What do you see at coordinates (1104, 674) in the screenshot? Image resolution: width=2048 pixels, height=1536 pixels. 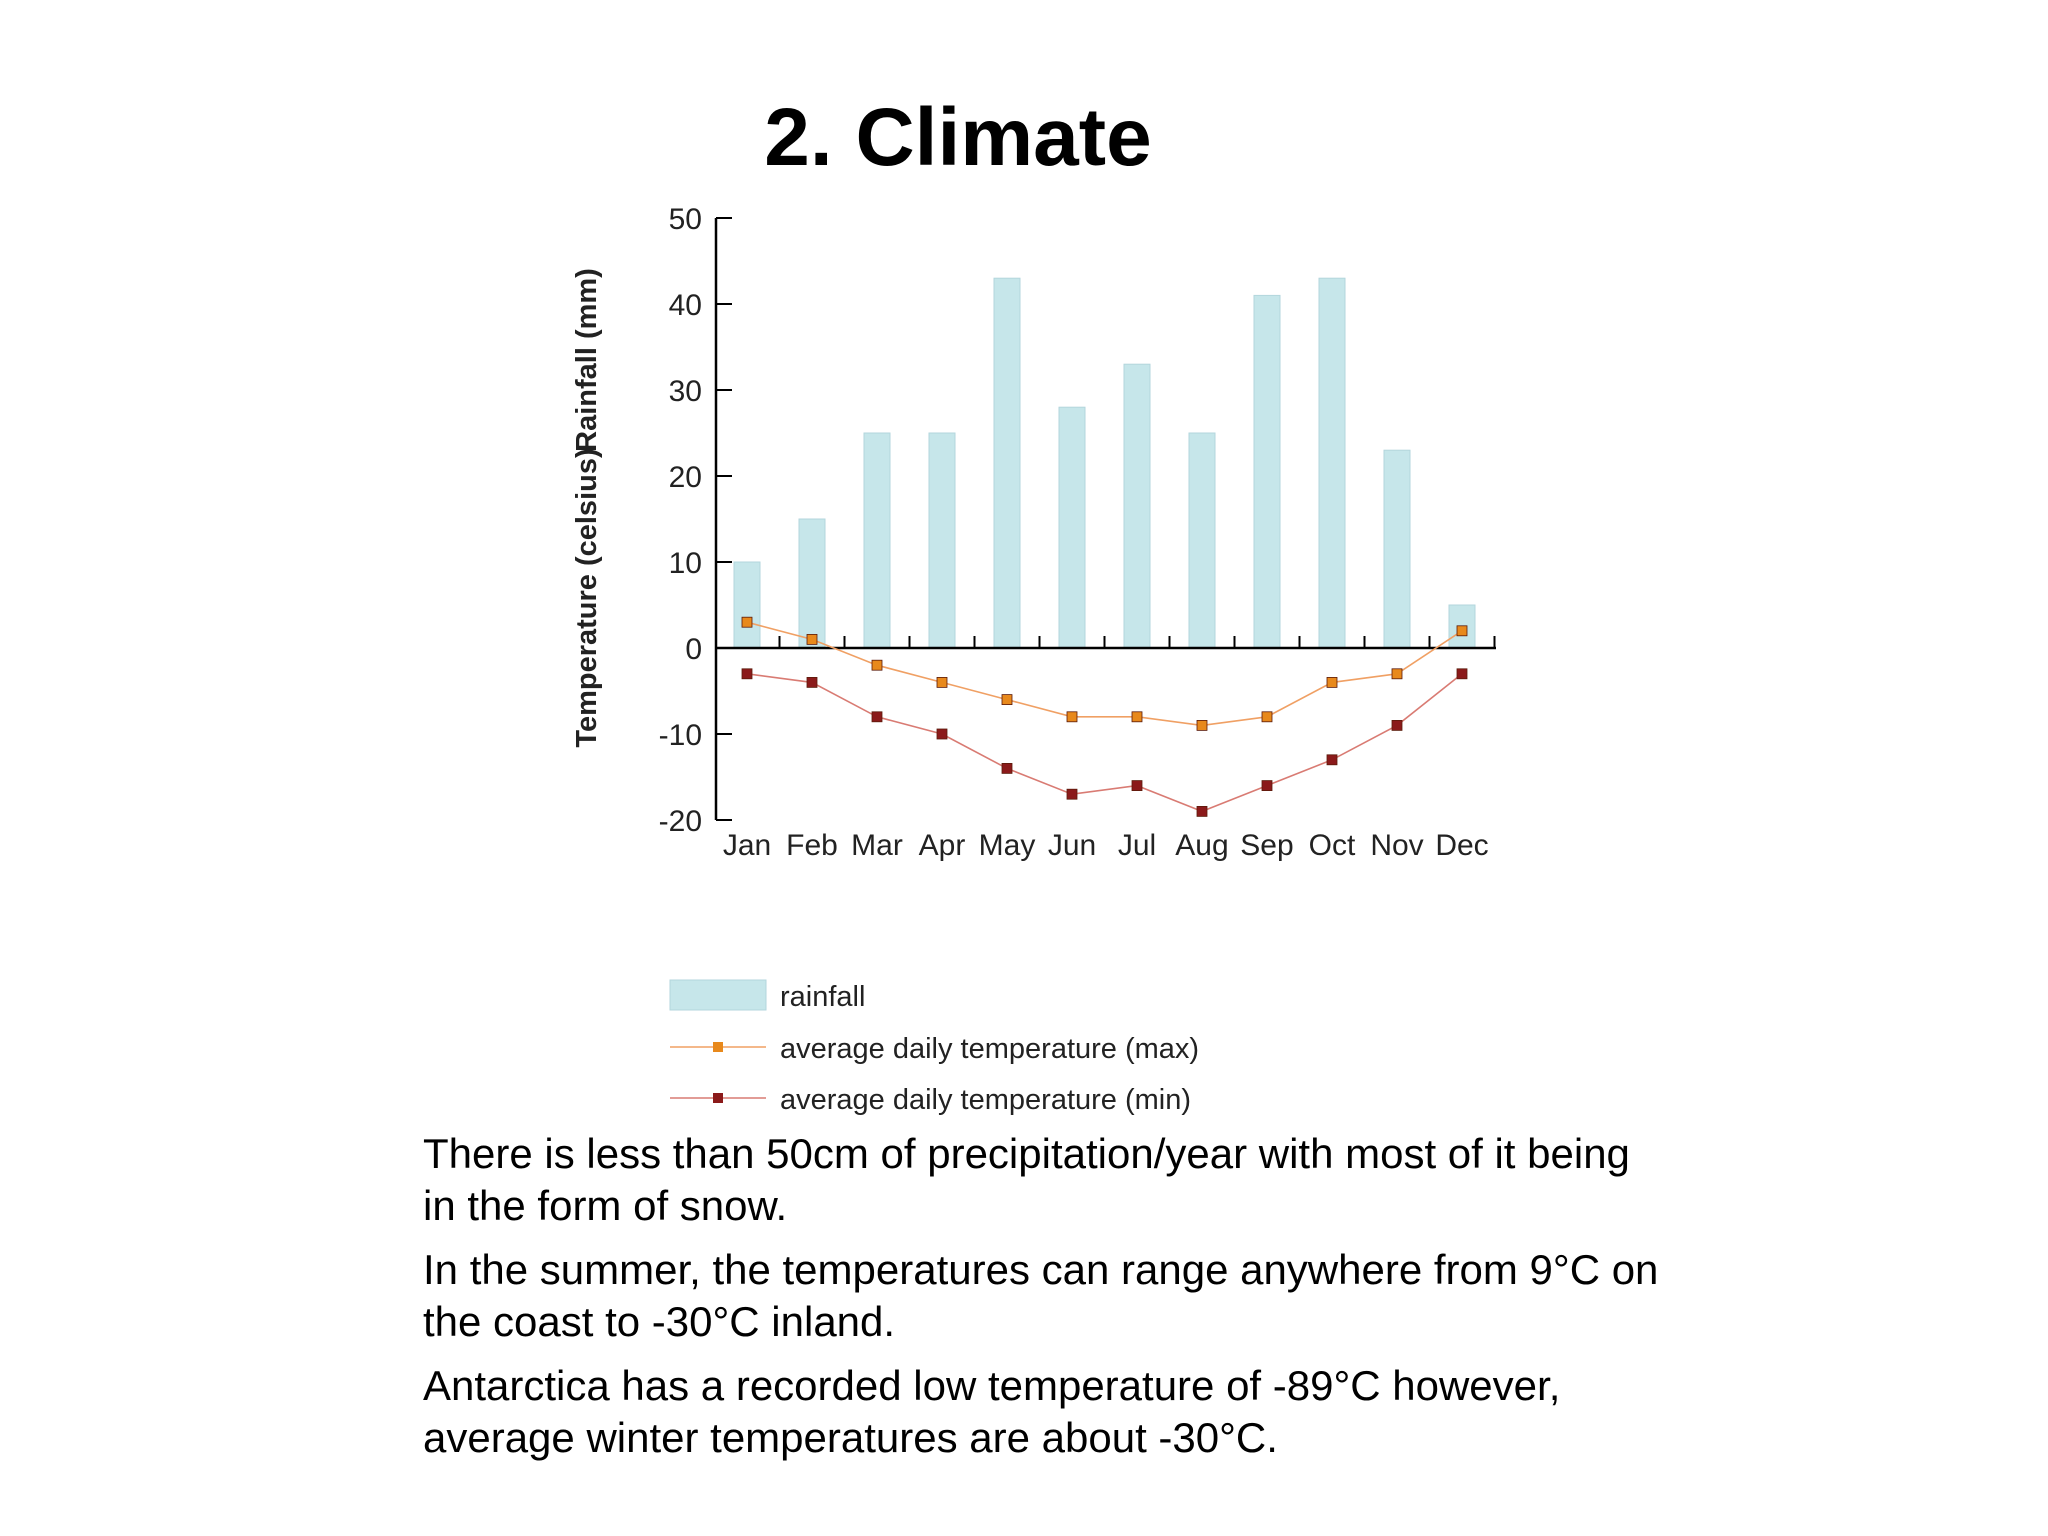 I see `temp-max-line` at bounding box center [1104, 674].